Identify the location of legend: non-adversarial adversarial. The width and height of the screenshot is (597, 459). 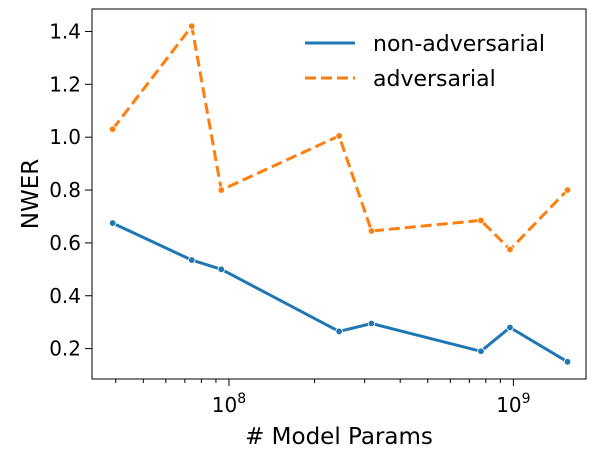
(425, 62).